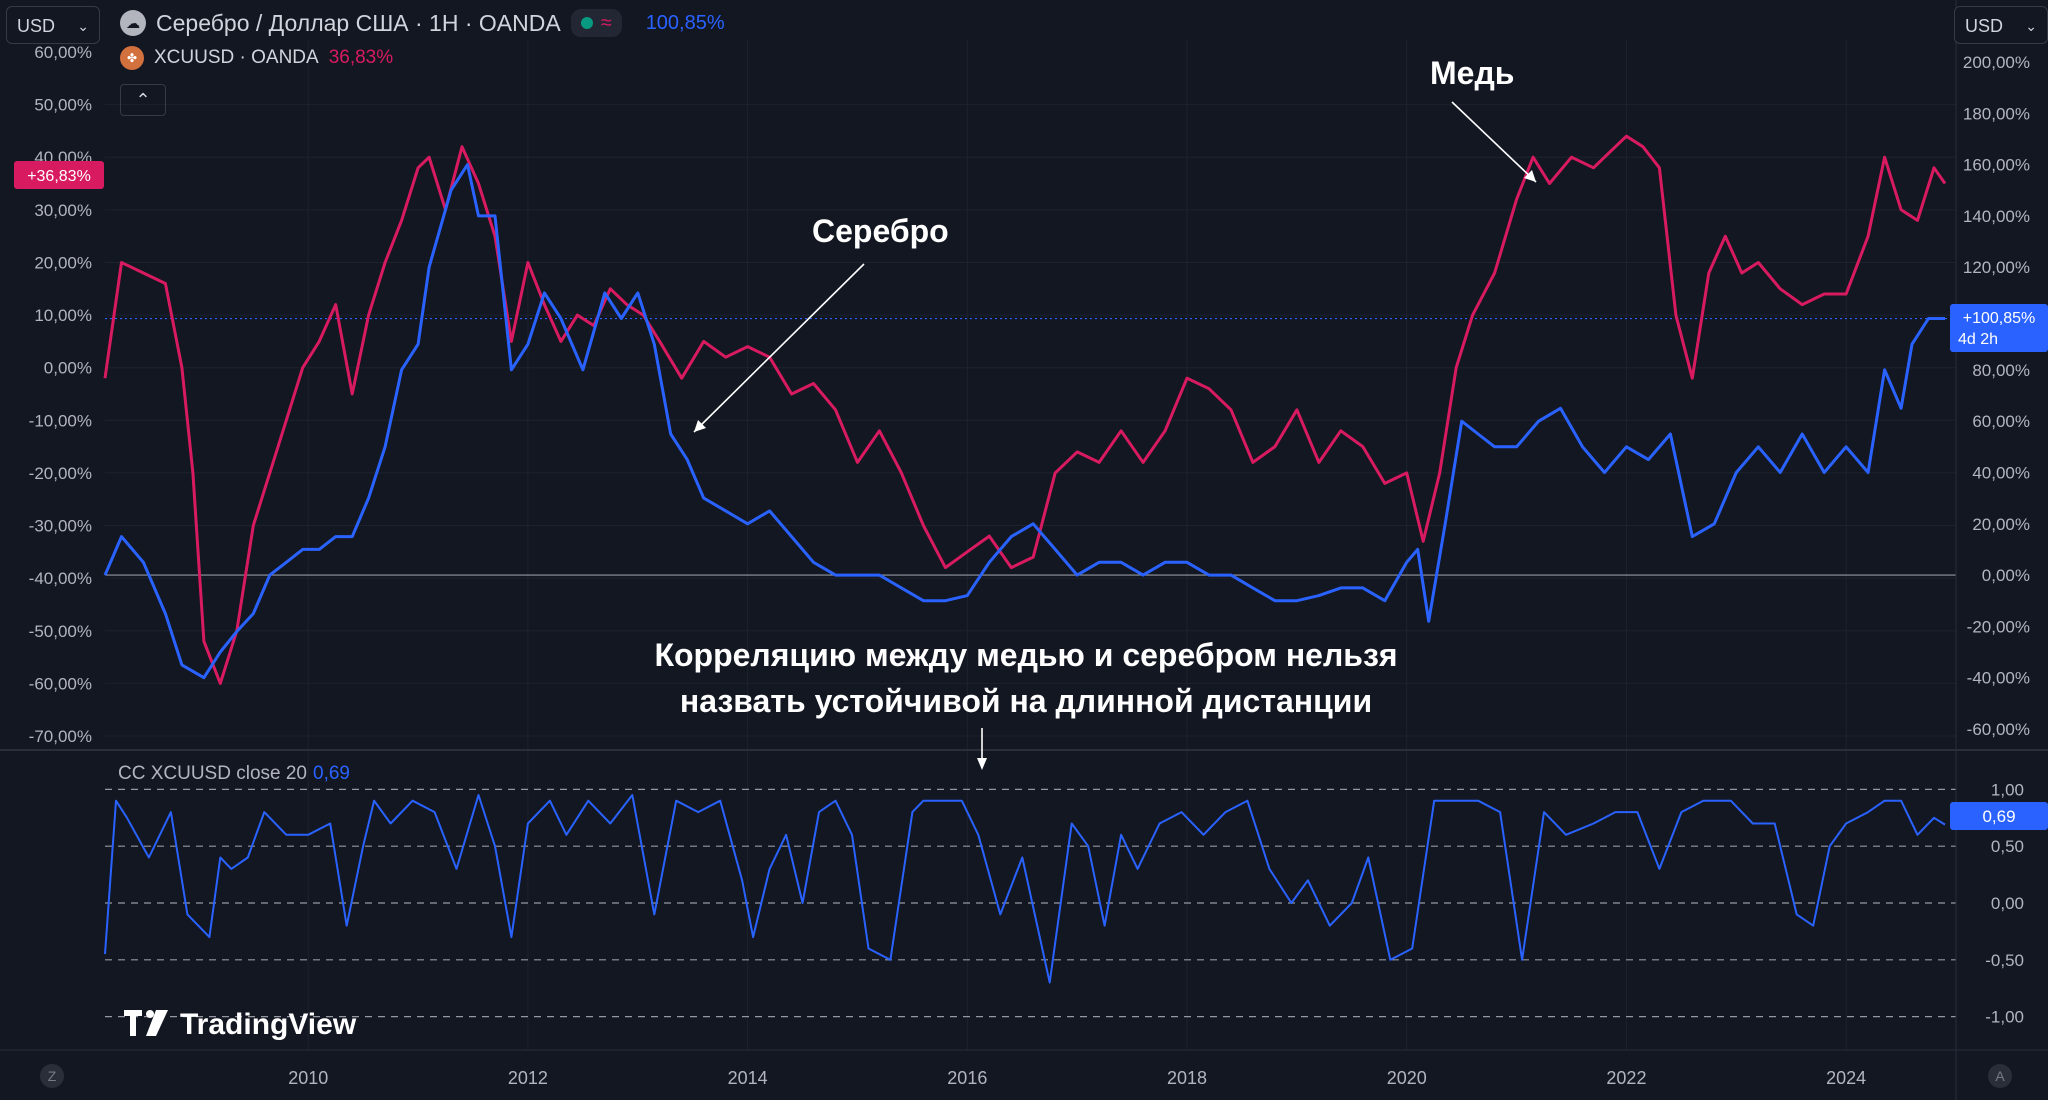 This screenshot has height=1100, width=2048. What do you see at coordinates (1472, 73) in the screenshot?
I see `copper-annotation: Медь` at bounding box center [1472, 73].